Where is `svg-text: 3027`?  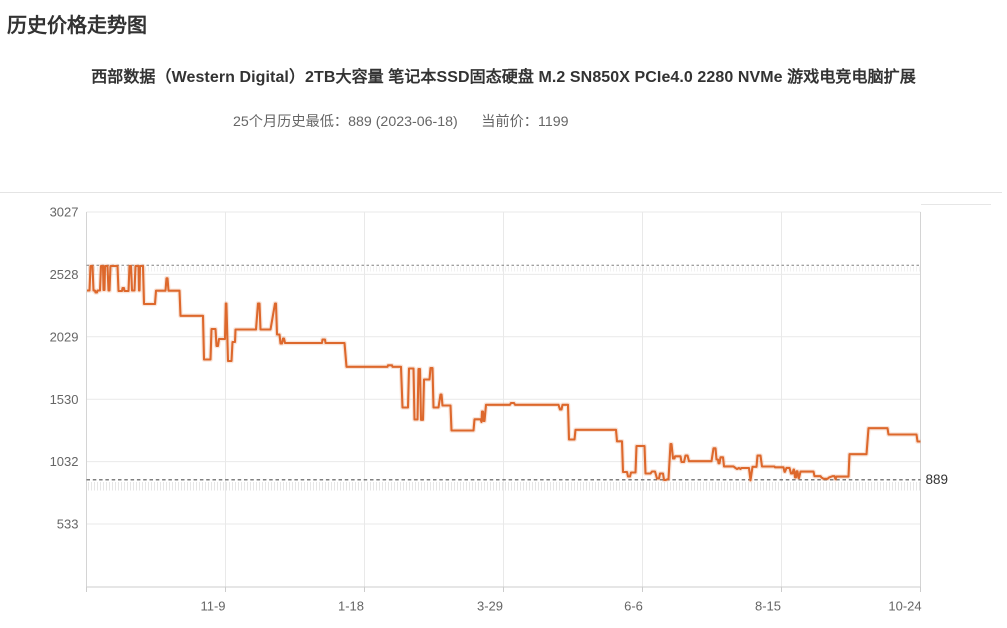
svg-text: 3027 is located at coordinates (64, 212).